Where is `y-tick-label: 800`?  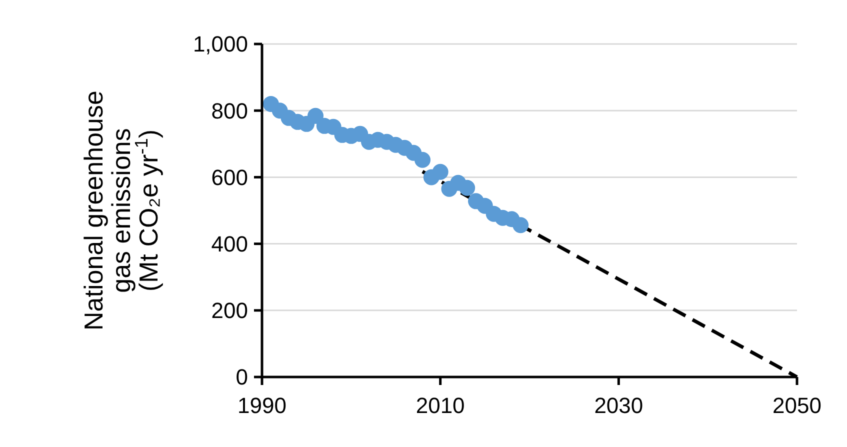 y-tick-label: 800 is located at coordinates (229, 111).